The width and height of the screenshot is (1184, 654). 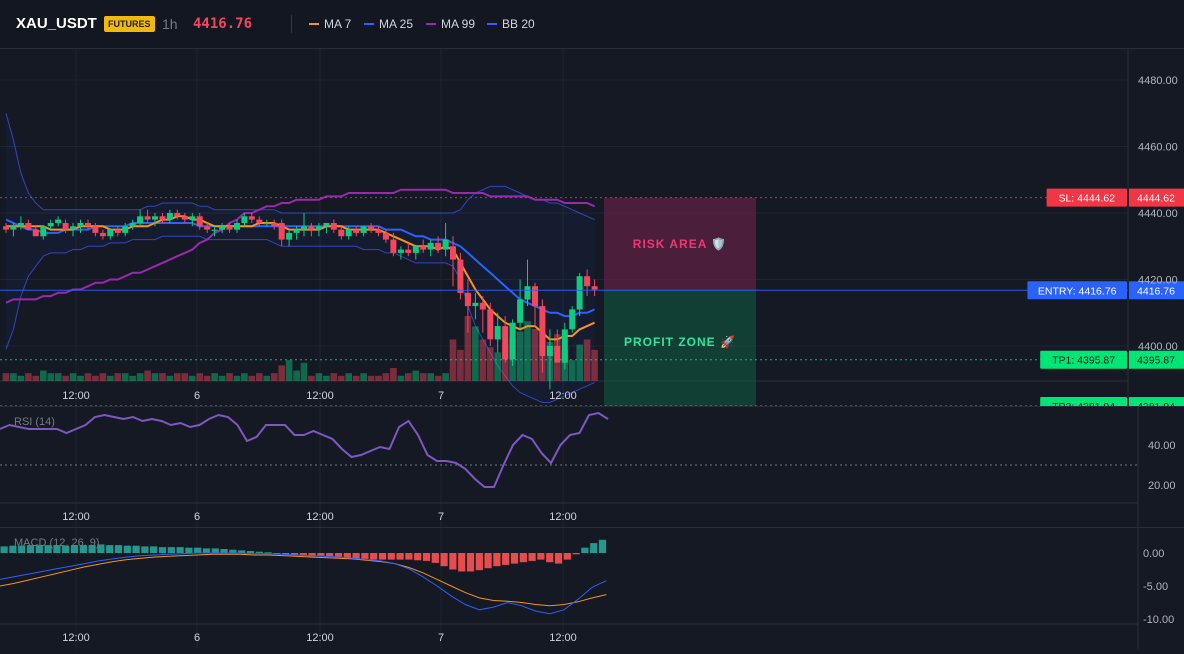 What do you see at coordinates (56, 23) in the screenshot?
I see `symbol-name: XAU_USDT` at bounding box center [56, 23].